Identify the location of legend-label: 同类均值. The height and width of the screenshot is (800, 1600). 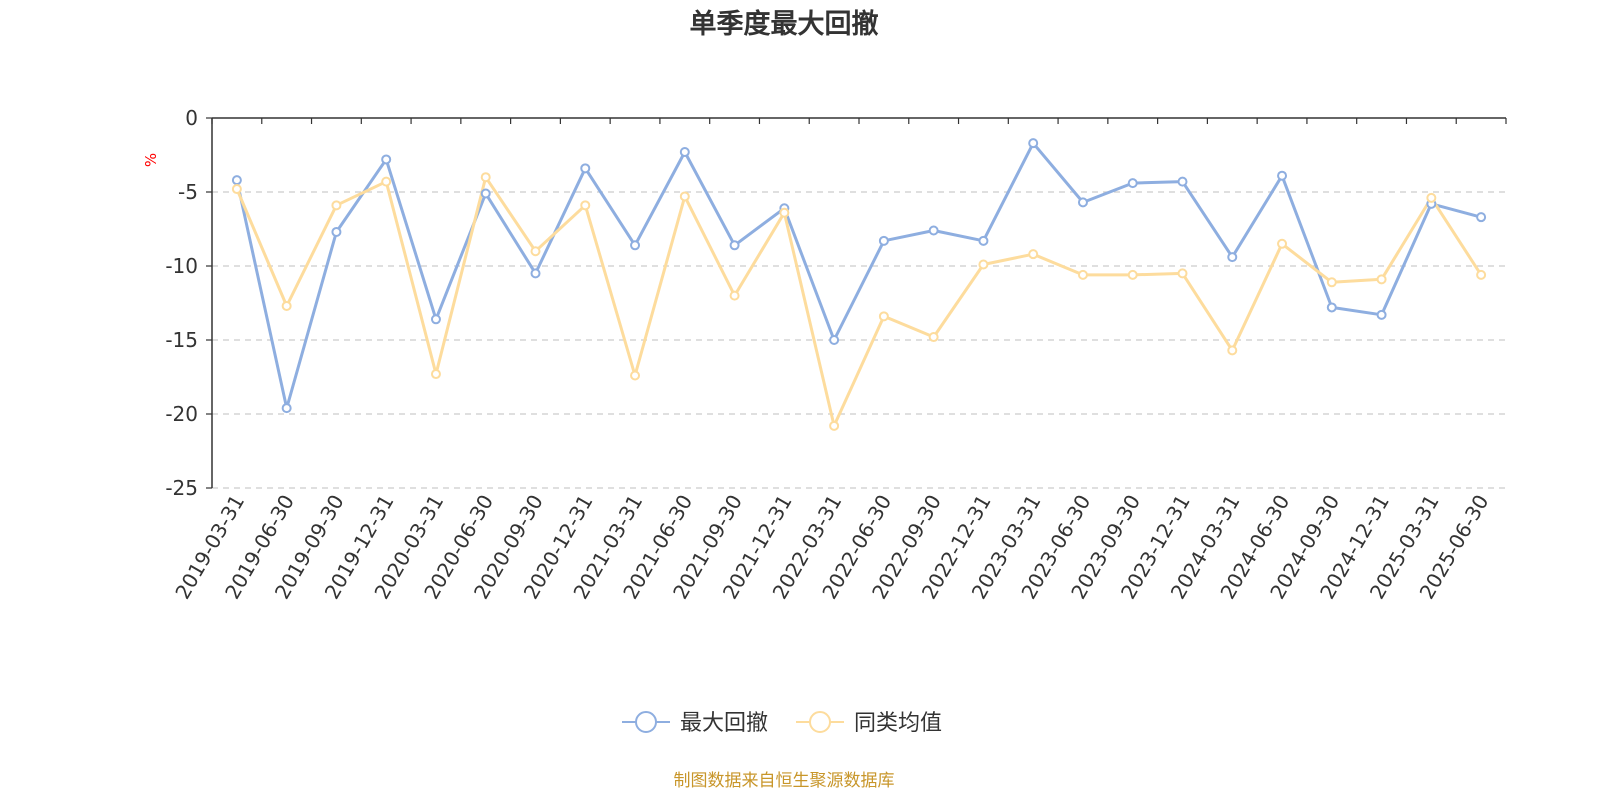
(898, 723).